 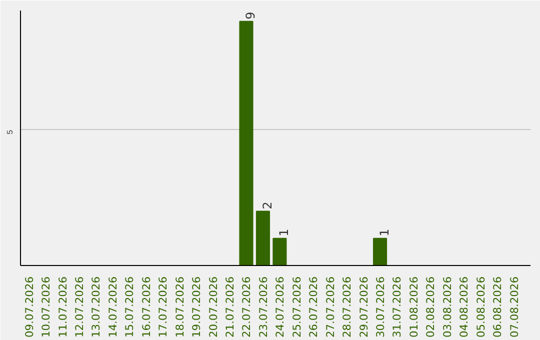 I want to click on x-tick-label: 14.07.2026, so click(x=113, y=307).